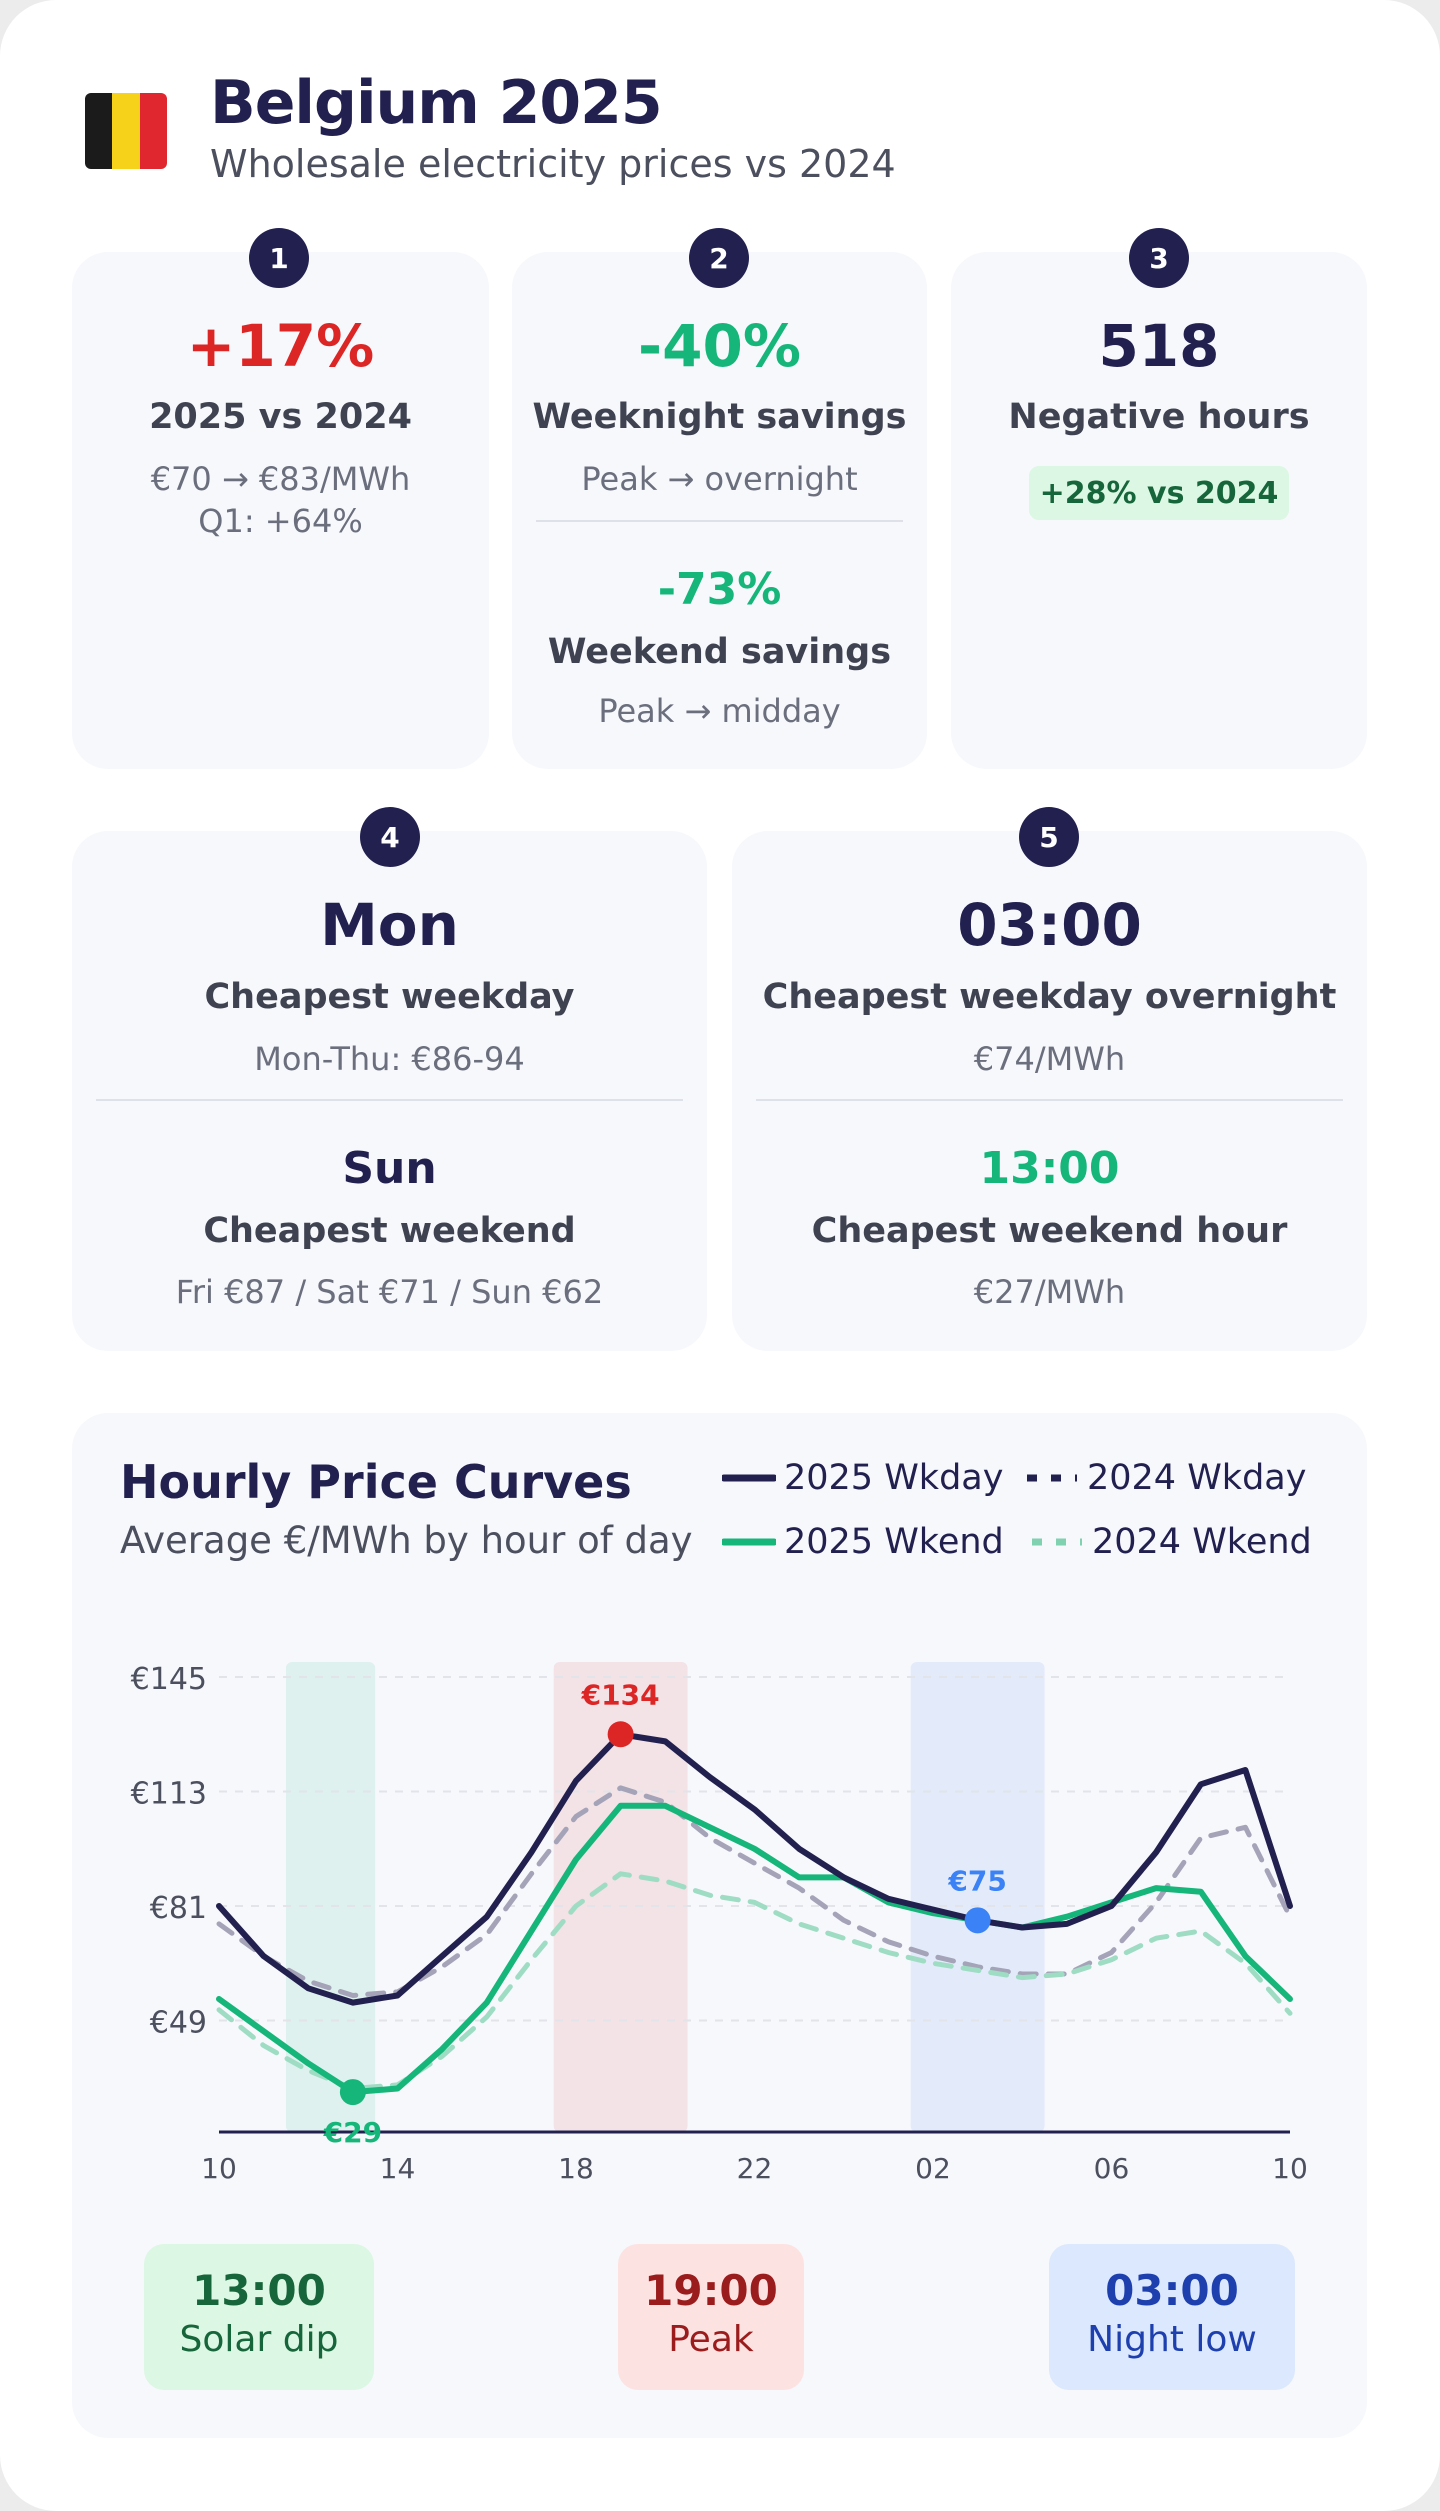 The height and width of the screenshot is (2511, 1440). What do you see at coordinates (259, 2290) in the screenshot?
I see `callout-time: 13:00` at bounding box center [259, 2290].